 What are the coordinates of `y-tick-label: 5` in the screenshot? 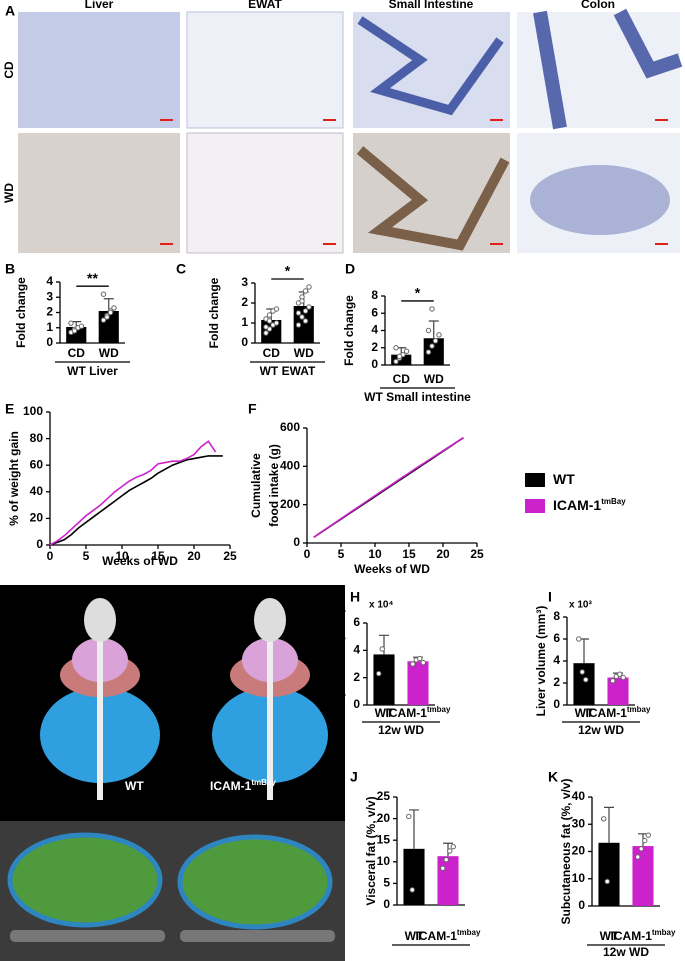 It's located at (386, 883).